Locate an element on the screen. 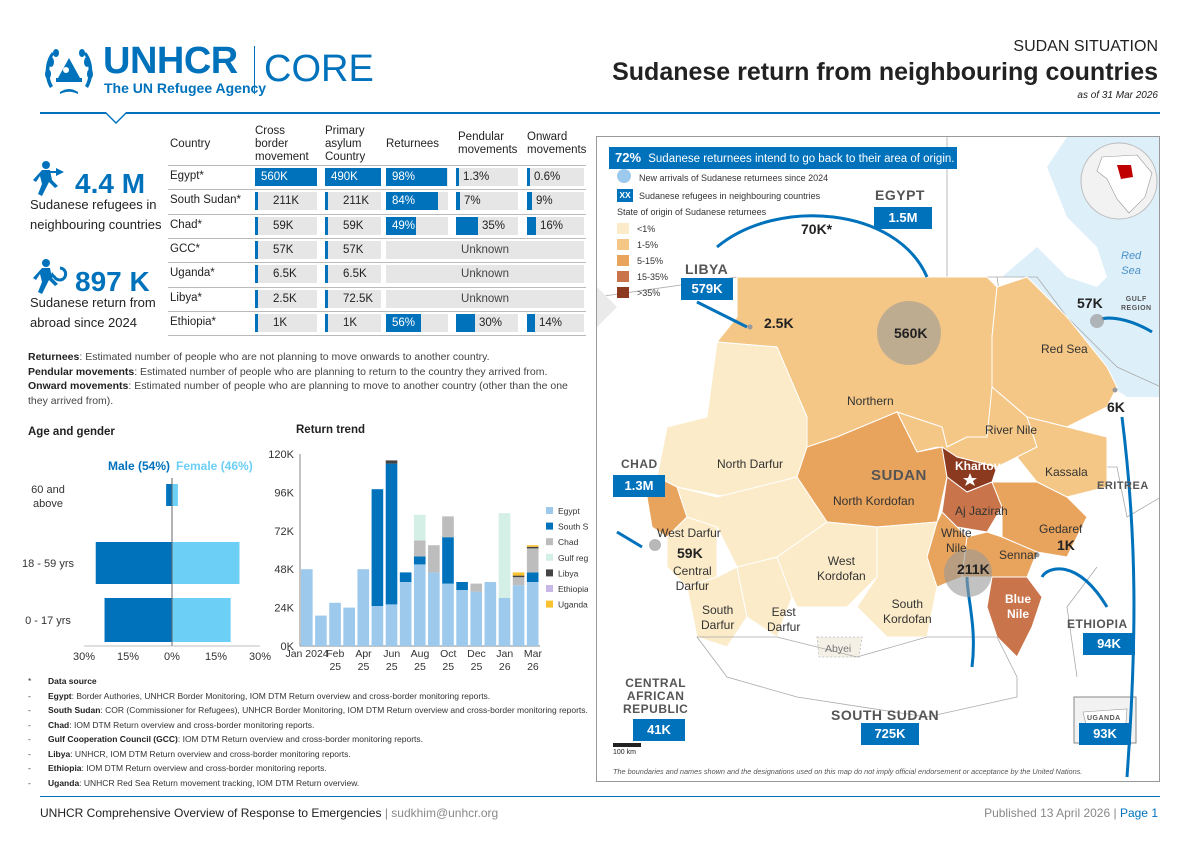 This screenshot has width=1200, height=843. bubble-redsea-arrivals is located at coordinates (1115, 390).